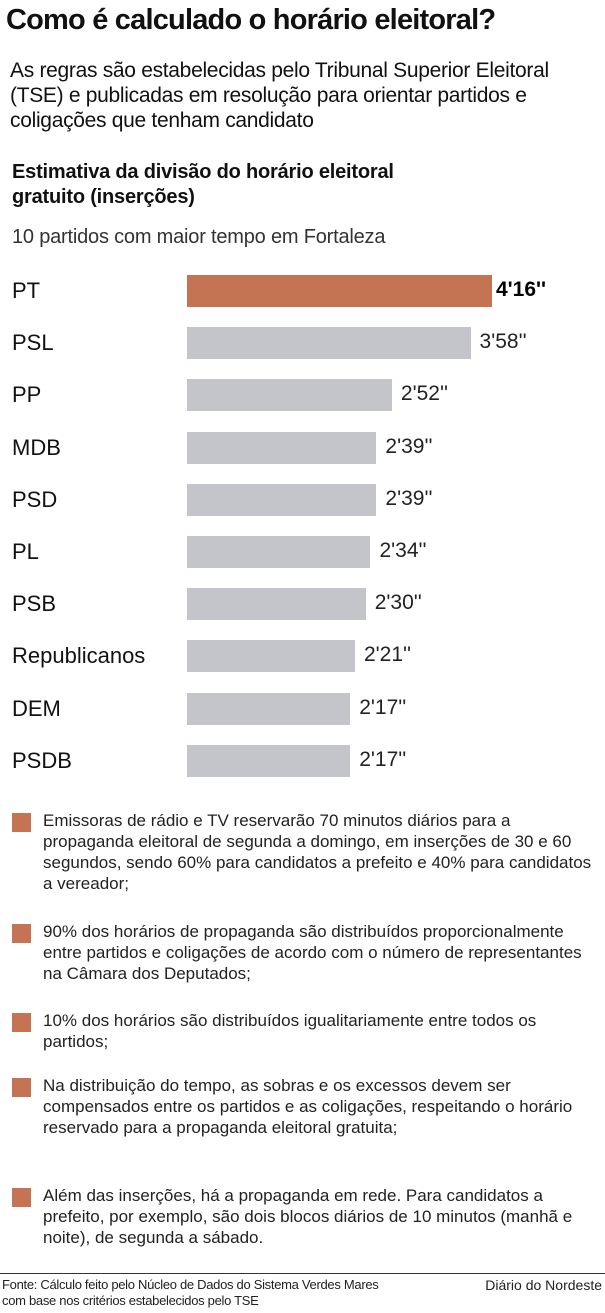 The image size is (605, 1313). Describe the element at coordinates (42, 760) in the screenshot. I see `category-label: PSDB` at that location.